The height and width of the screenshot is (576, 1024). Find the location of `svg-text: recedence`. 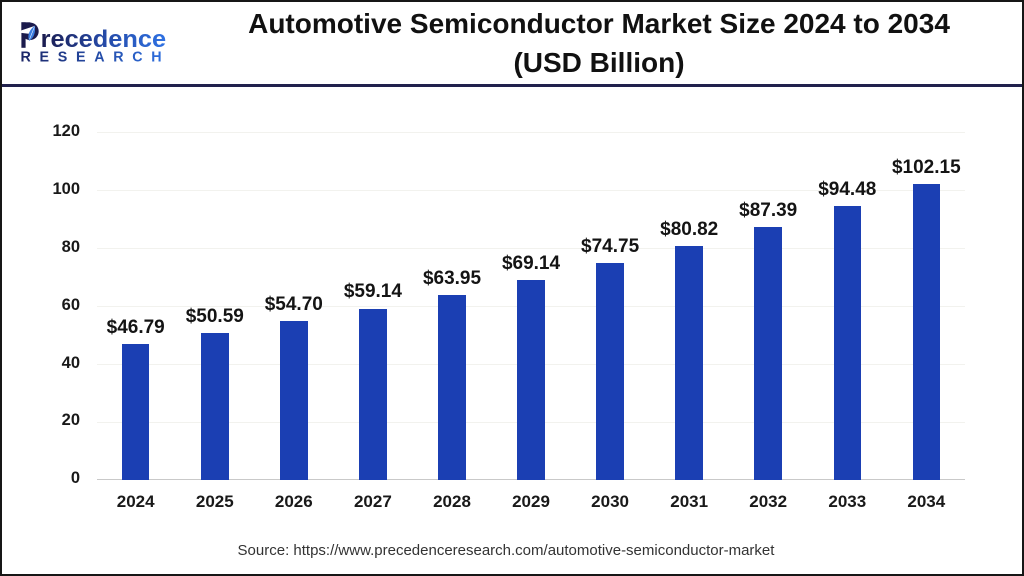

svg-text: recedence is located at coordinates (104, 39).